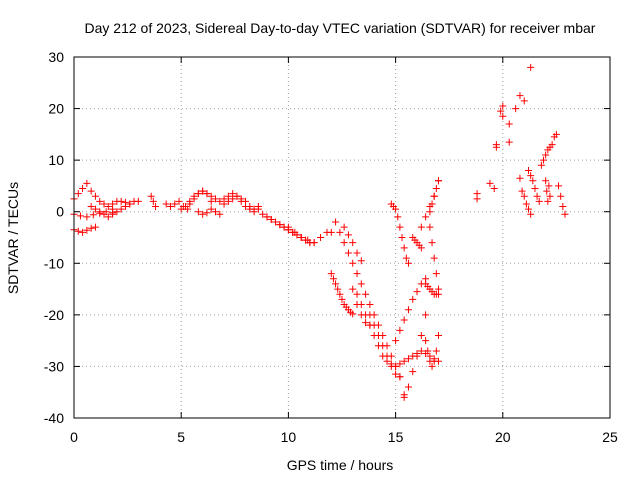  I want to click on series-arc-o, so click(342, 294).